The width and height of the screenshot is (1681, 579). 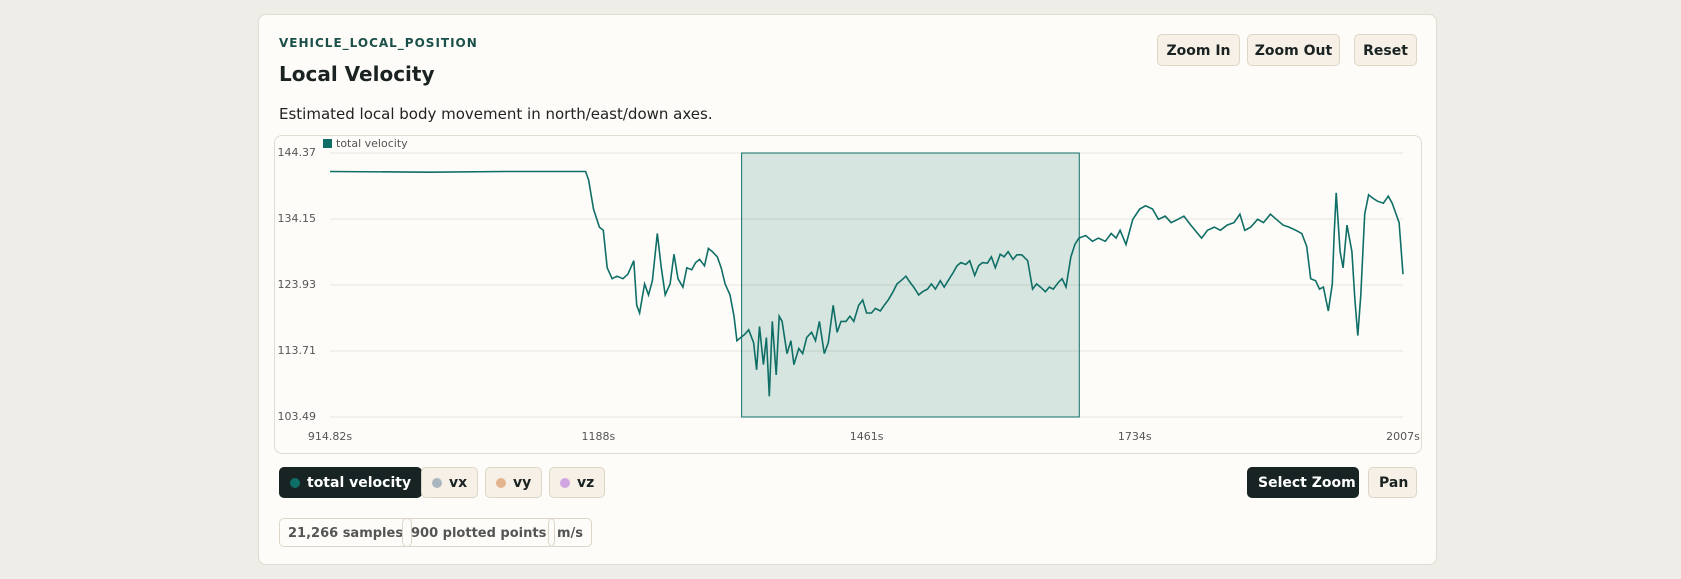 I want to click on x-tick-label: 1188s, so click(x=599, y=436).